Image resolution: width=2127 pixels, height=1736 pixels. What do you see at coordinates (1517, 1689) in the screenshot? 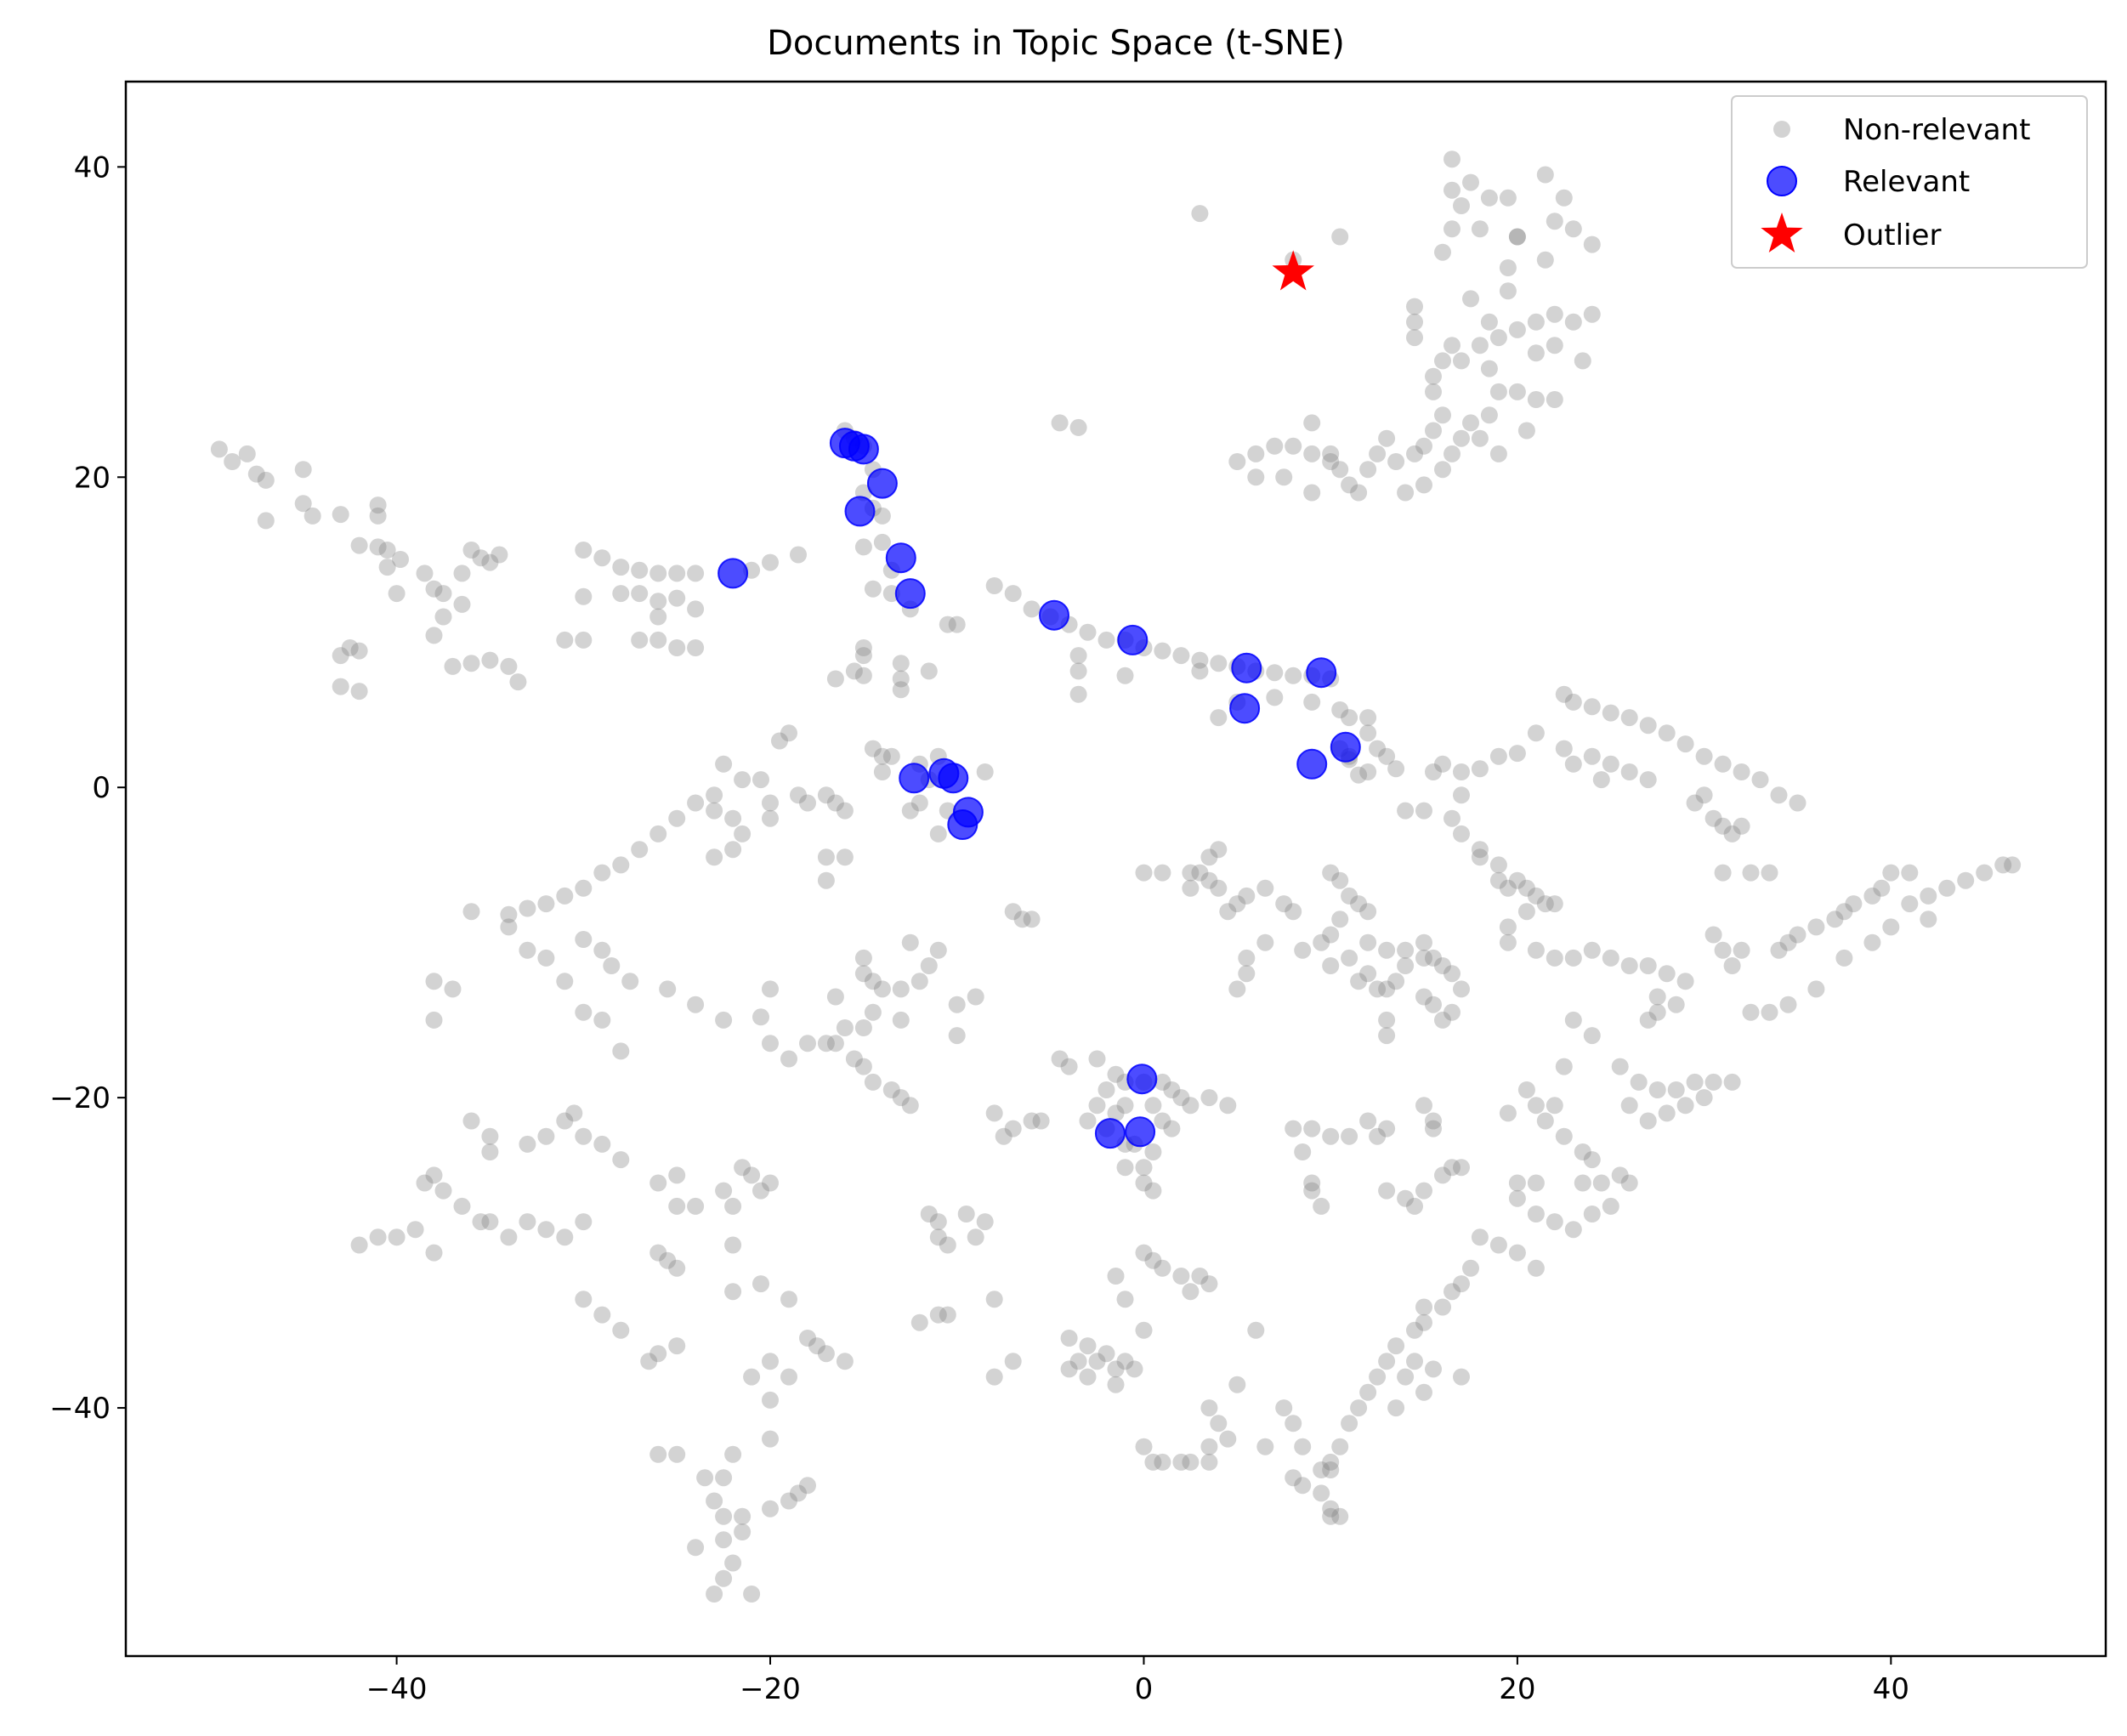
I see `x-tick-label: 20` at bounding box center [1517, 1689].